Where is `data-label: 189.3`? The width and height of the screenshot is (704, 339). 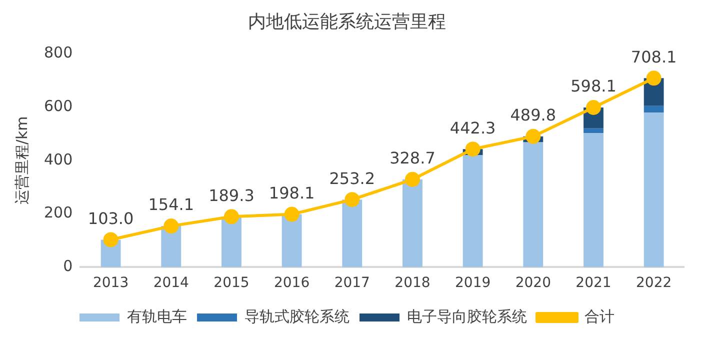
data-label: 189.3 is located at coordinates (231, 195).